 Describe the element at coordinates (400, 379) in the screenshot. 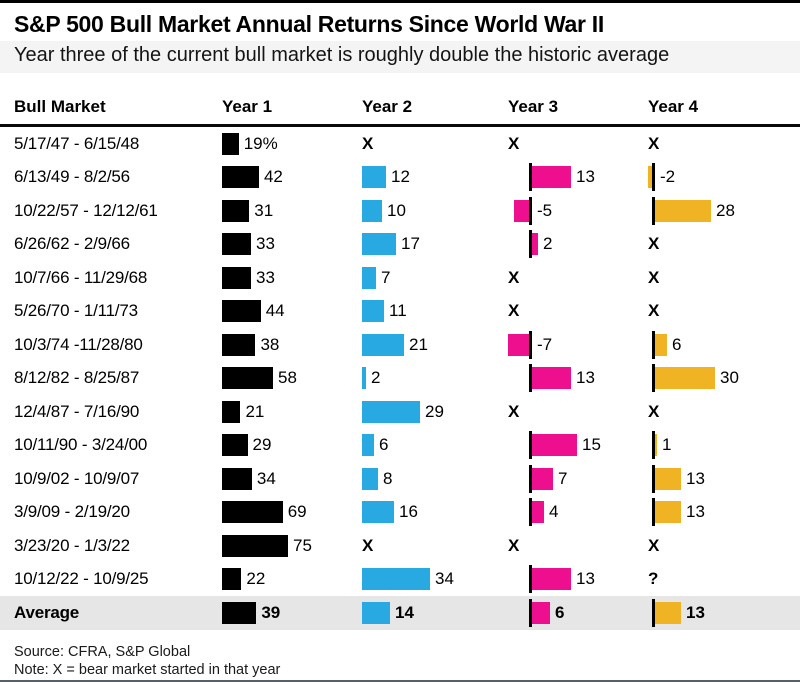

I see `table-row: 8/12/82 - 8/25/87 58 2 13 30` at that location.